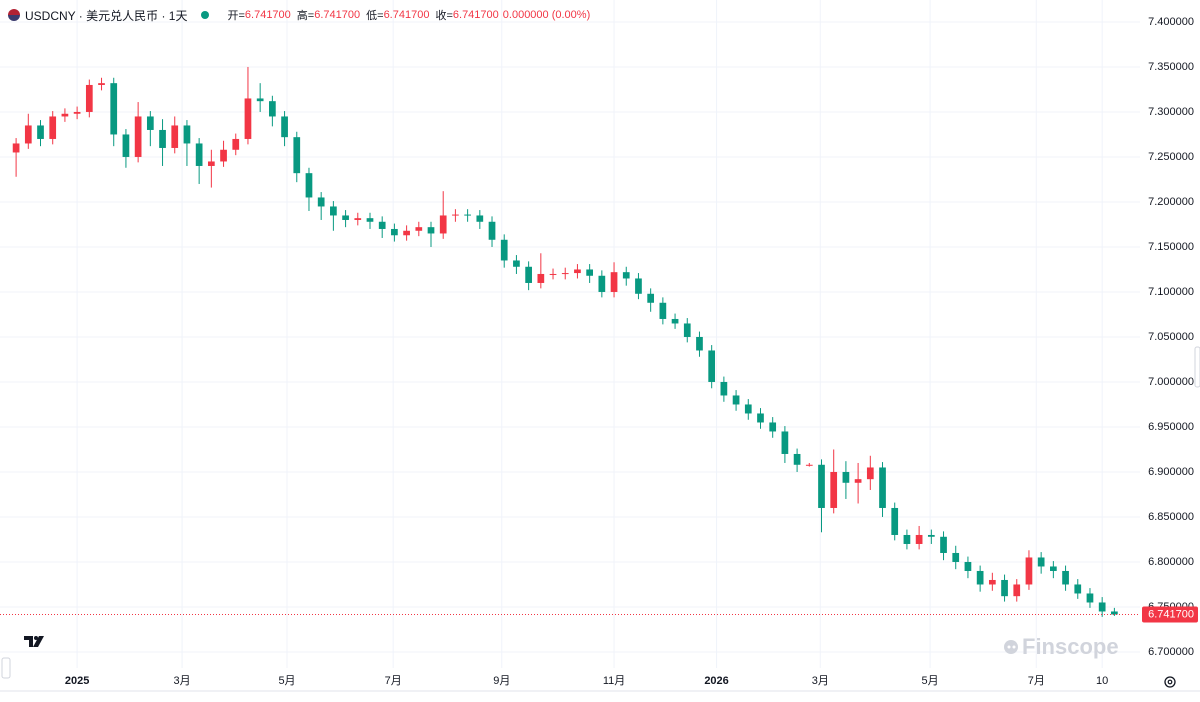 This screenshot has height=702, width=1200. Describe the element at coordinates (393, 681) in the screenshot. I see `x-tick-label: 7月` at that location.